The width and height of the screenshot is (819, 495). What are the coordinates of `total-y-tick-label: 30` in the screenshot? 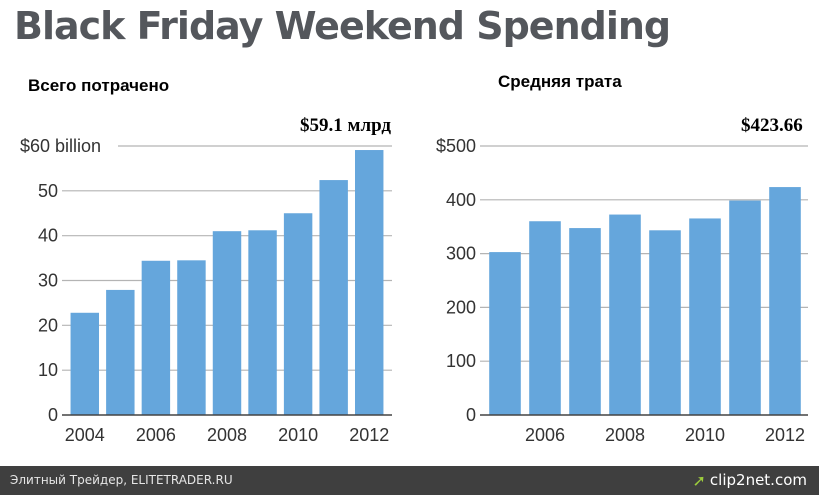 It's located at (48, 281).